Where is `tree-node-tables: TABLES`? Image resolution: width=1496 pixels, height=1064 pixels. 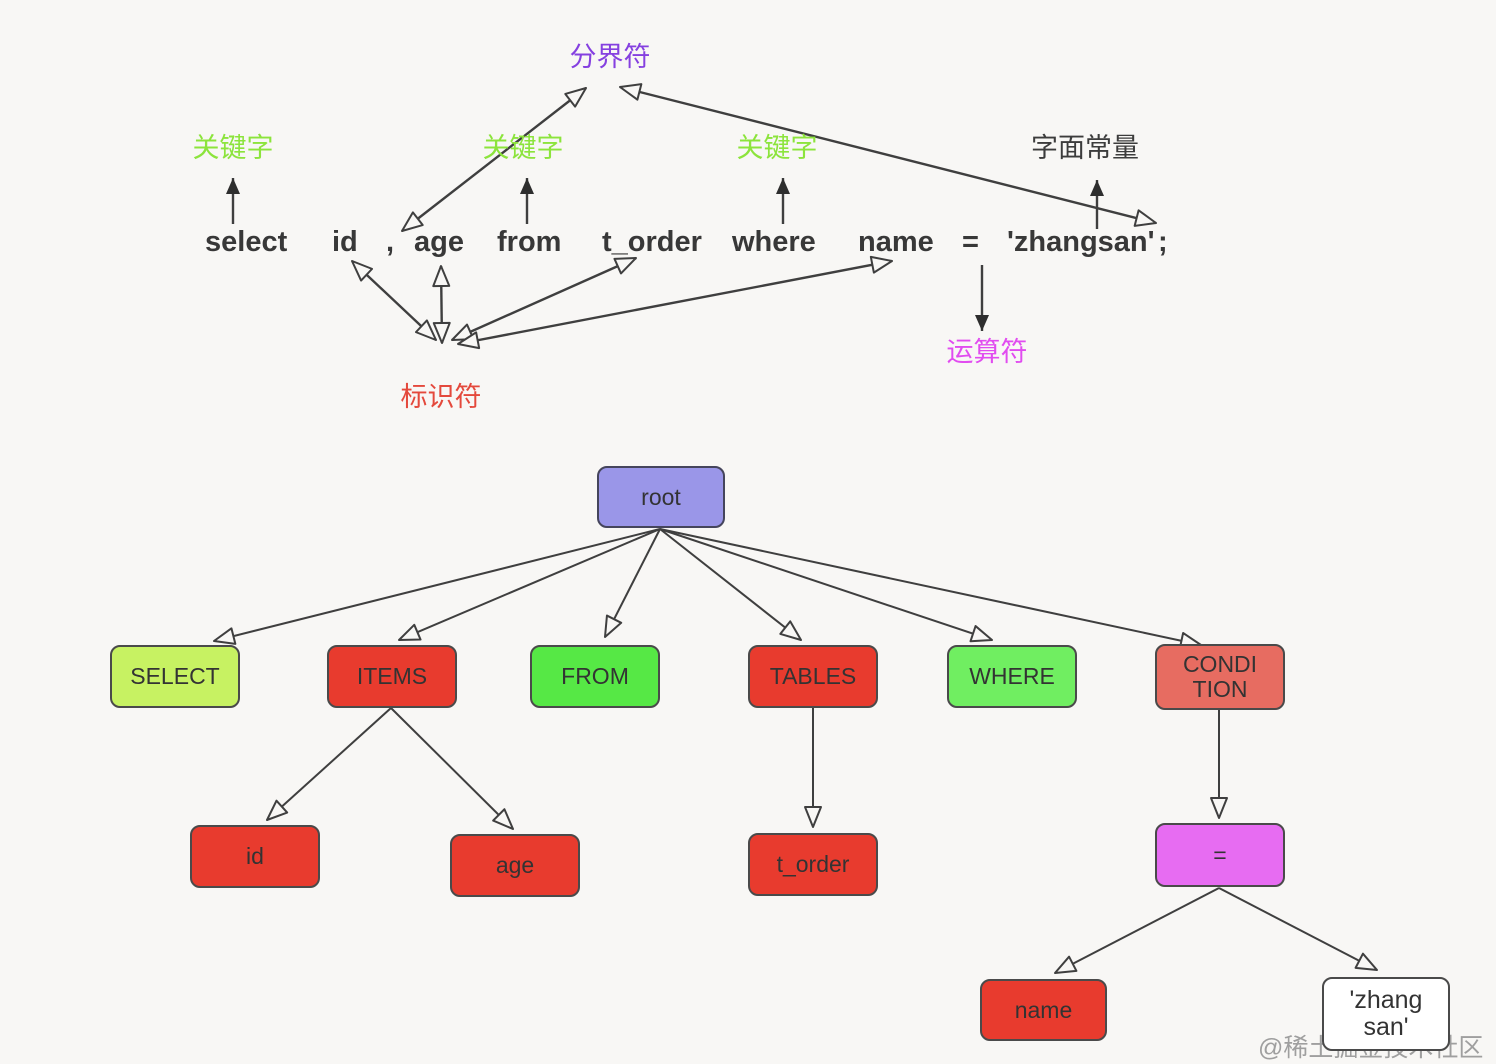
tree-node-tables: TABLES is located at coordinates (813, 676).